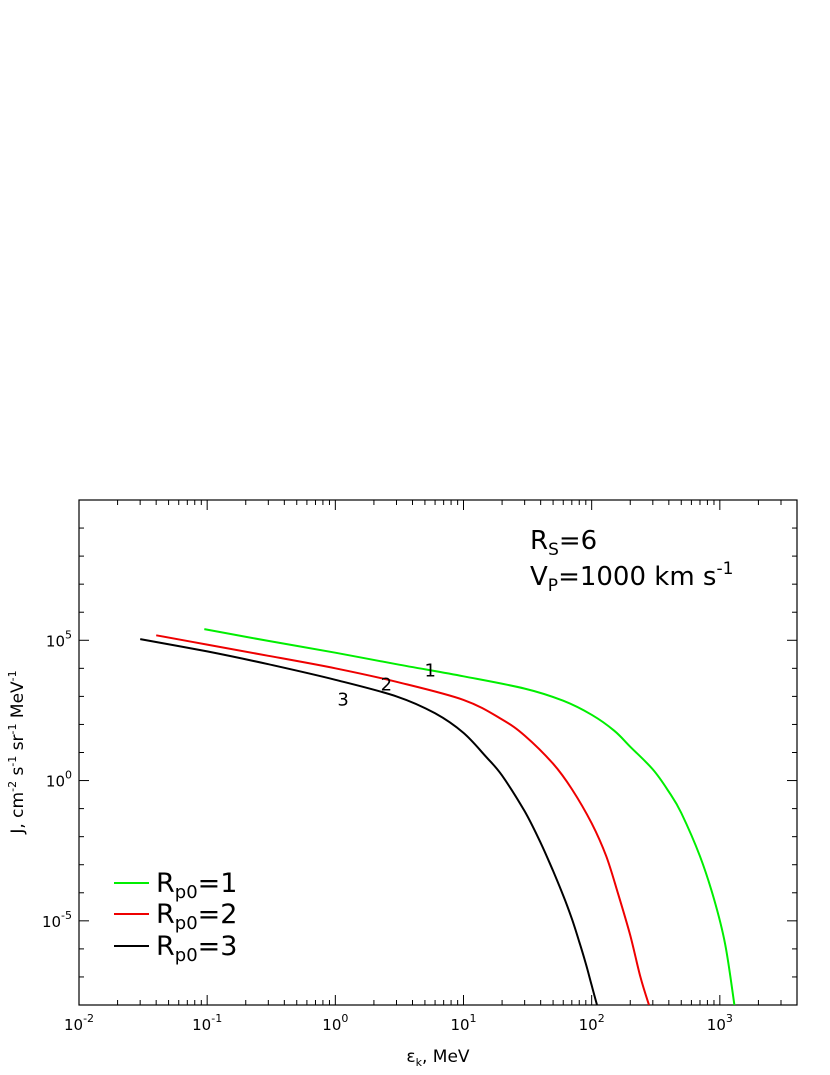 The image size is (830, 1075). Describe the element at coordinates (592, 1023) in the screenshot. I see `x-tick-label: 10²` at that location.